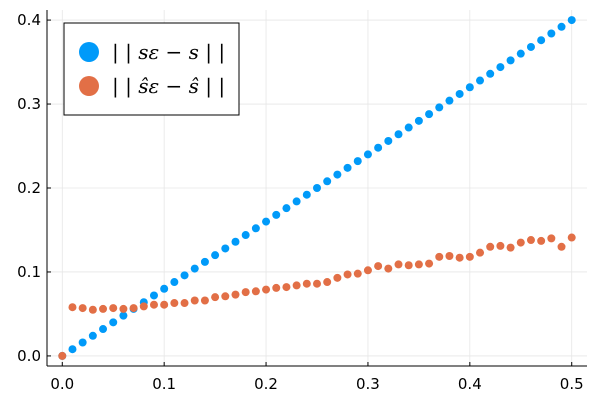 The width and height of the screenshot is (600, 400). I want to click on x-tick-label: 0.2, so click(266, 384).